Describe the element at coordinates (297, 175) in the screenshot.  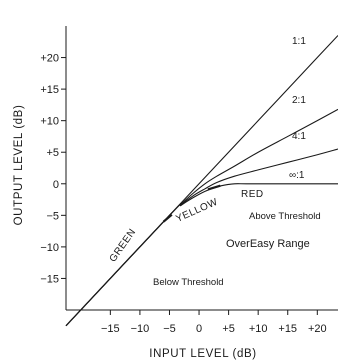
I see `ratio-label-inf-1: ∞:1` at that location.